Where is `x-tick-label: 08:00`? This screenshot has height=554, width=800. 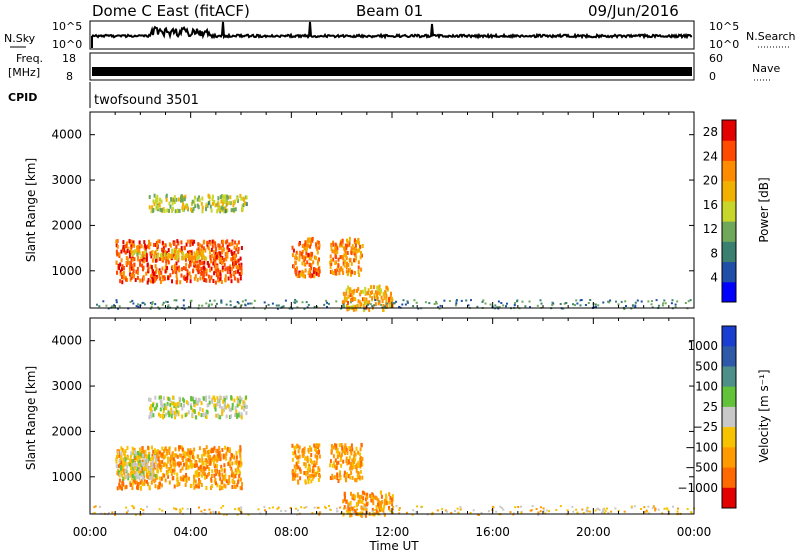
x-tick-label: 08:00 is located at coordinates (291, 532).